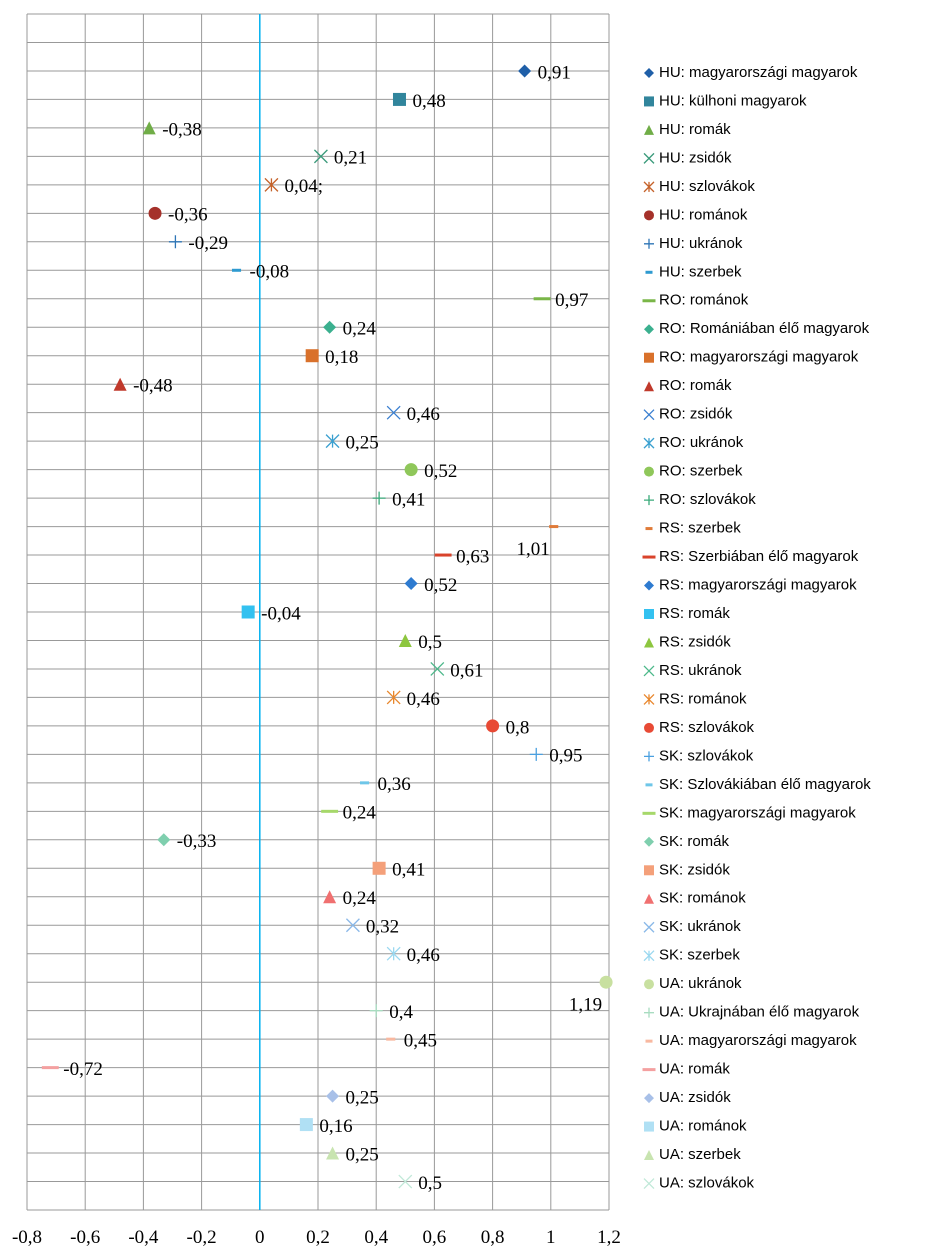 Image resolution: width=930 pixels, height=1247 pixels. Describe the element at coordinates (701, 442) in the screenshot. I see `legend-label: RO: ukránok` at that location.